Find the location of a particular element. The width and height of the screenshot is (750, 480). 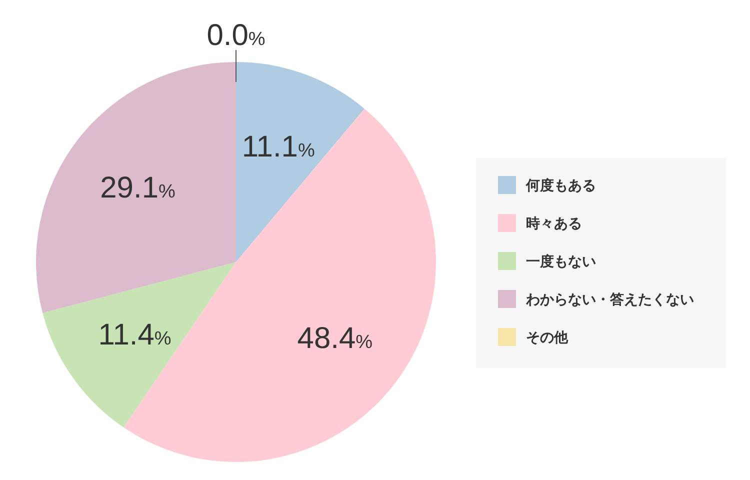

legend-label: わからない・答えたくない is located at coordinates (609, 299).